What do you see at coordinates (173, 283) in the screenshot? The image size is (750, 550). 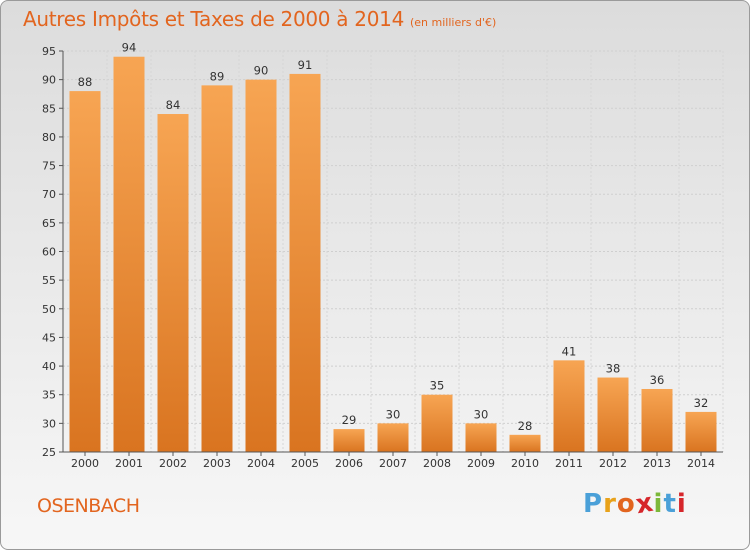 I see `bar-2002` at bounding box center [173, 283].